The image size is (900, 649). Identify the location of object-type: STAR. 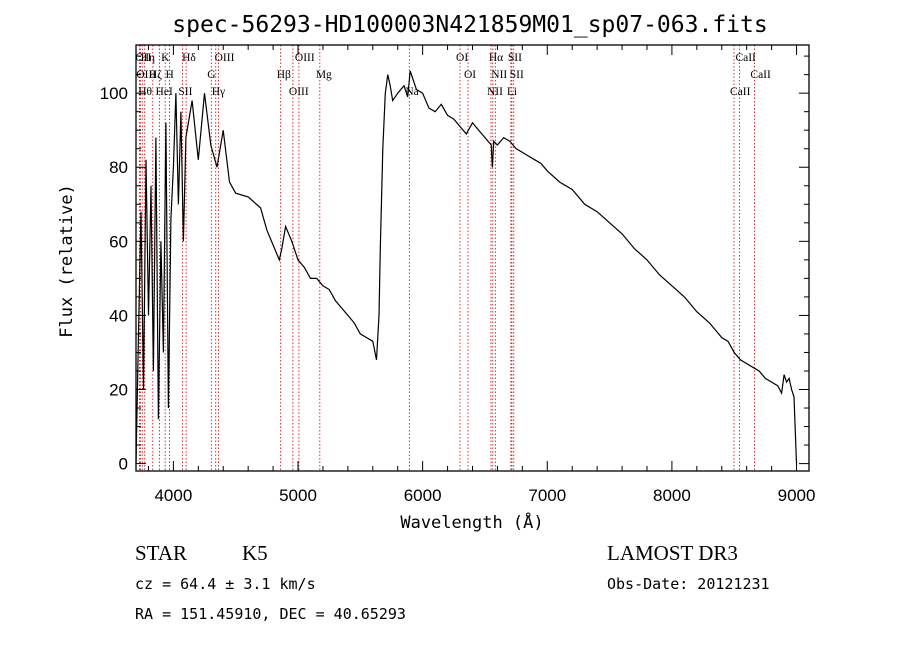
(161, 553).